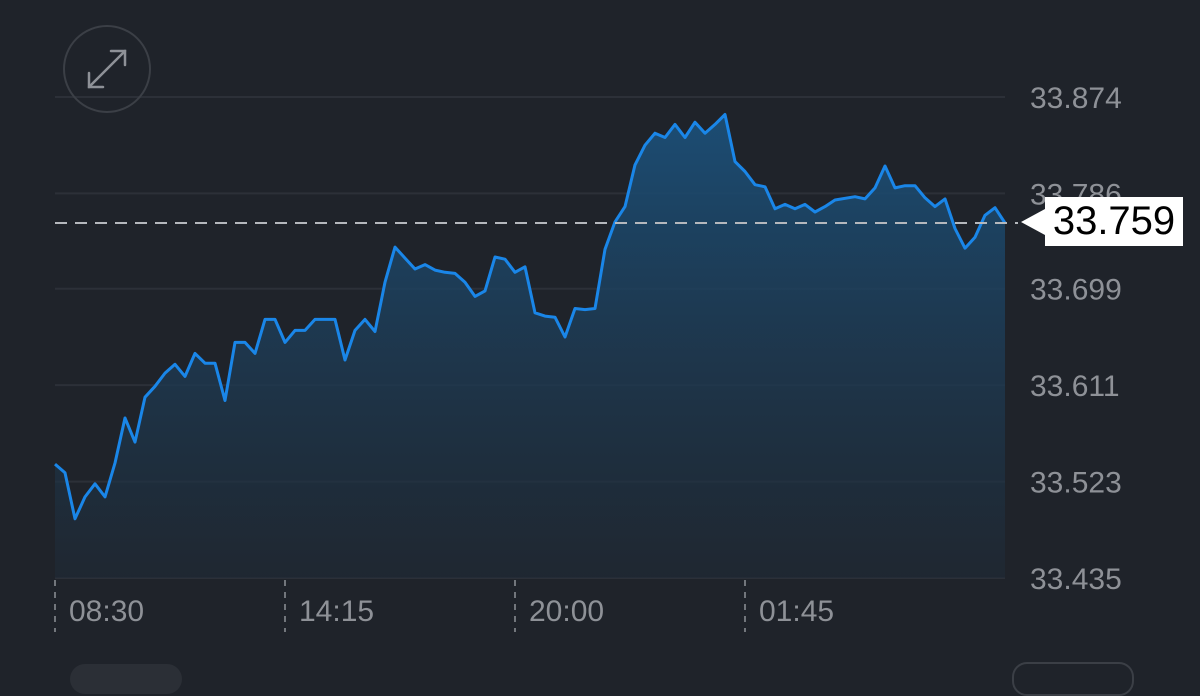 The image size is (1200, 696). Describe the element at coordinates (106, 611) in the screenshot. I see `x-tick-label: 08:30` at that location.